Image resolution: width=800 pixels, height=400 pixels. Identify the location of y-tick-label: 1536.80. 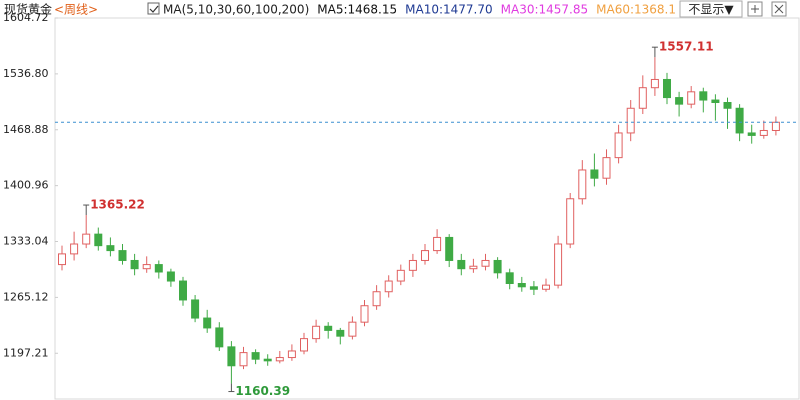
(26, 73).